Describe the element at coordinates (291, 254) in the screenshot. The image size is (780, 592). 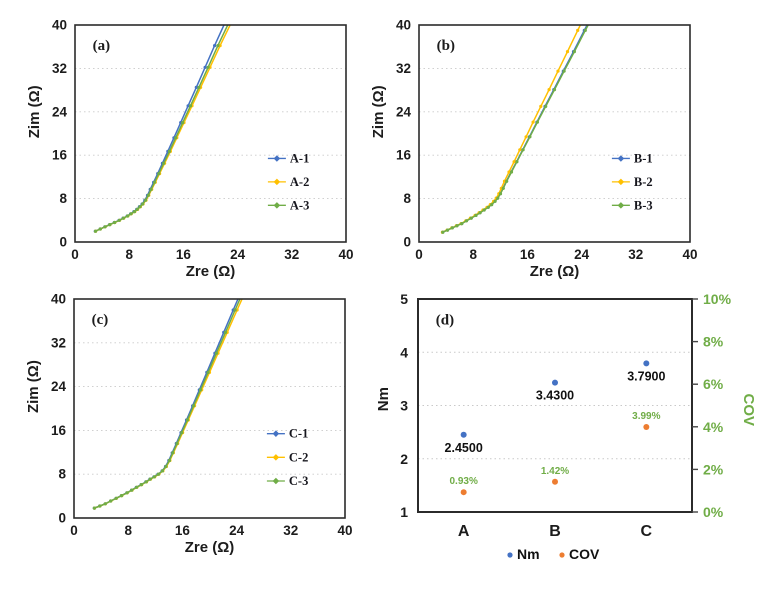
I see `x-tick-label: 32` at that location.